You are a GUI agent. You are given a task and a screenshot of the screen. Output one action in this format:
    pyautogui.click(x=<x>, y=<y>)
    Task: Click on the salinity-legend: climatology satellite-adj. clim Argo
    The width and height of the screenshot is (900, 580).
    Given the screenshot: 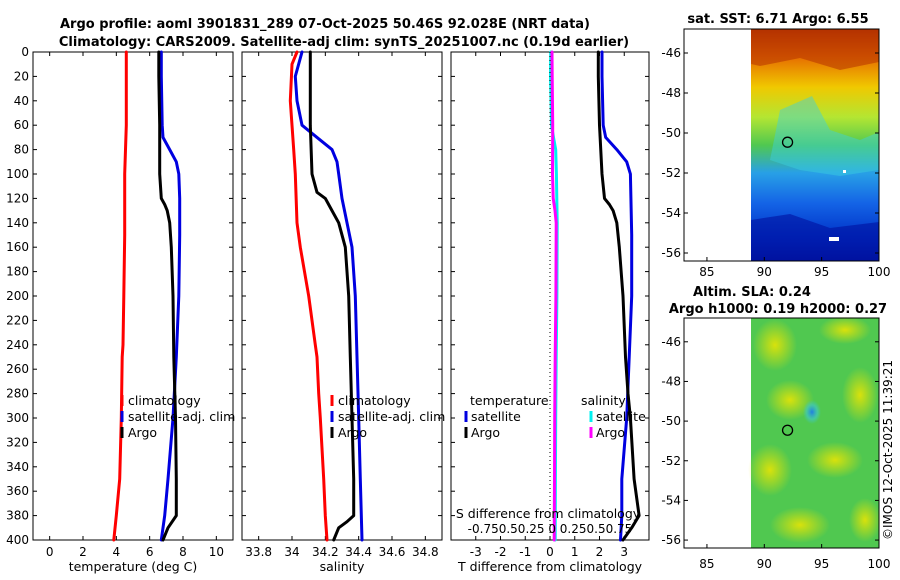 What is the action you would take?
    pyautogui.click(x=387, y=416)
    